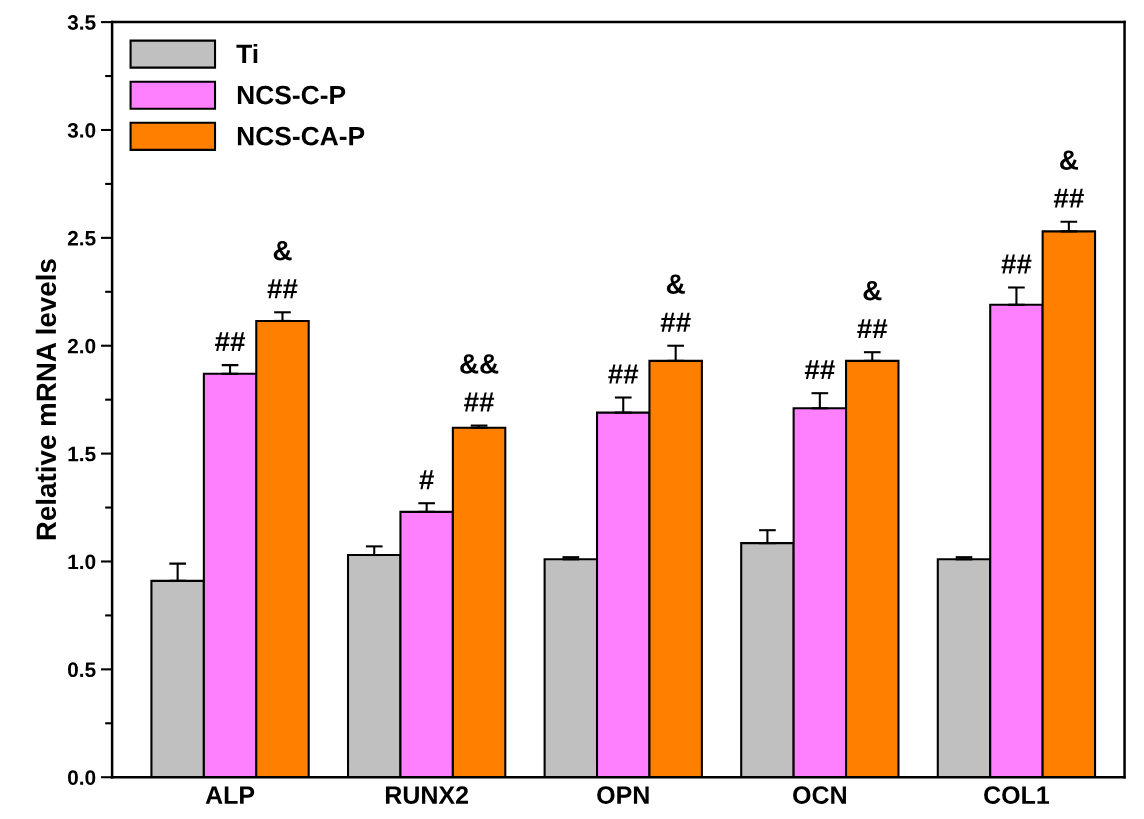 Image resolution: width=1144 pixels, height=819 pixels. Describe the element at coordinates (46, 399) in the screenshot. I see `y-axis-title: Relative mRNA levels` at that location.